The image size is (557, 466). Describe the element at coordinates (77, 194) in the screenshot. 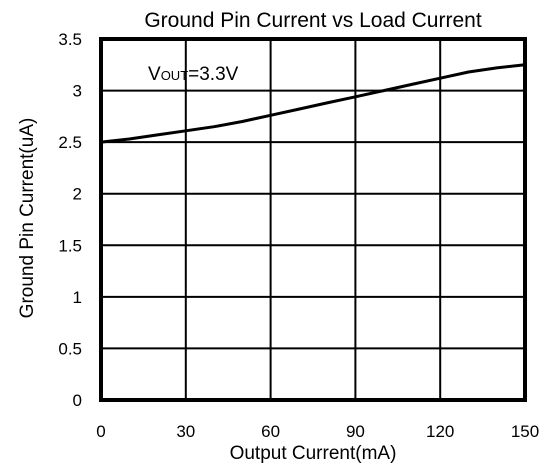

I see `y-tick-label: 2` at that location.